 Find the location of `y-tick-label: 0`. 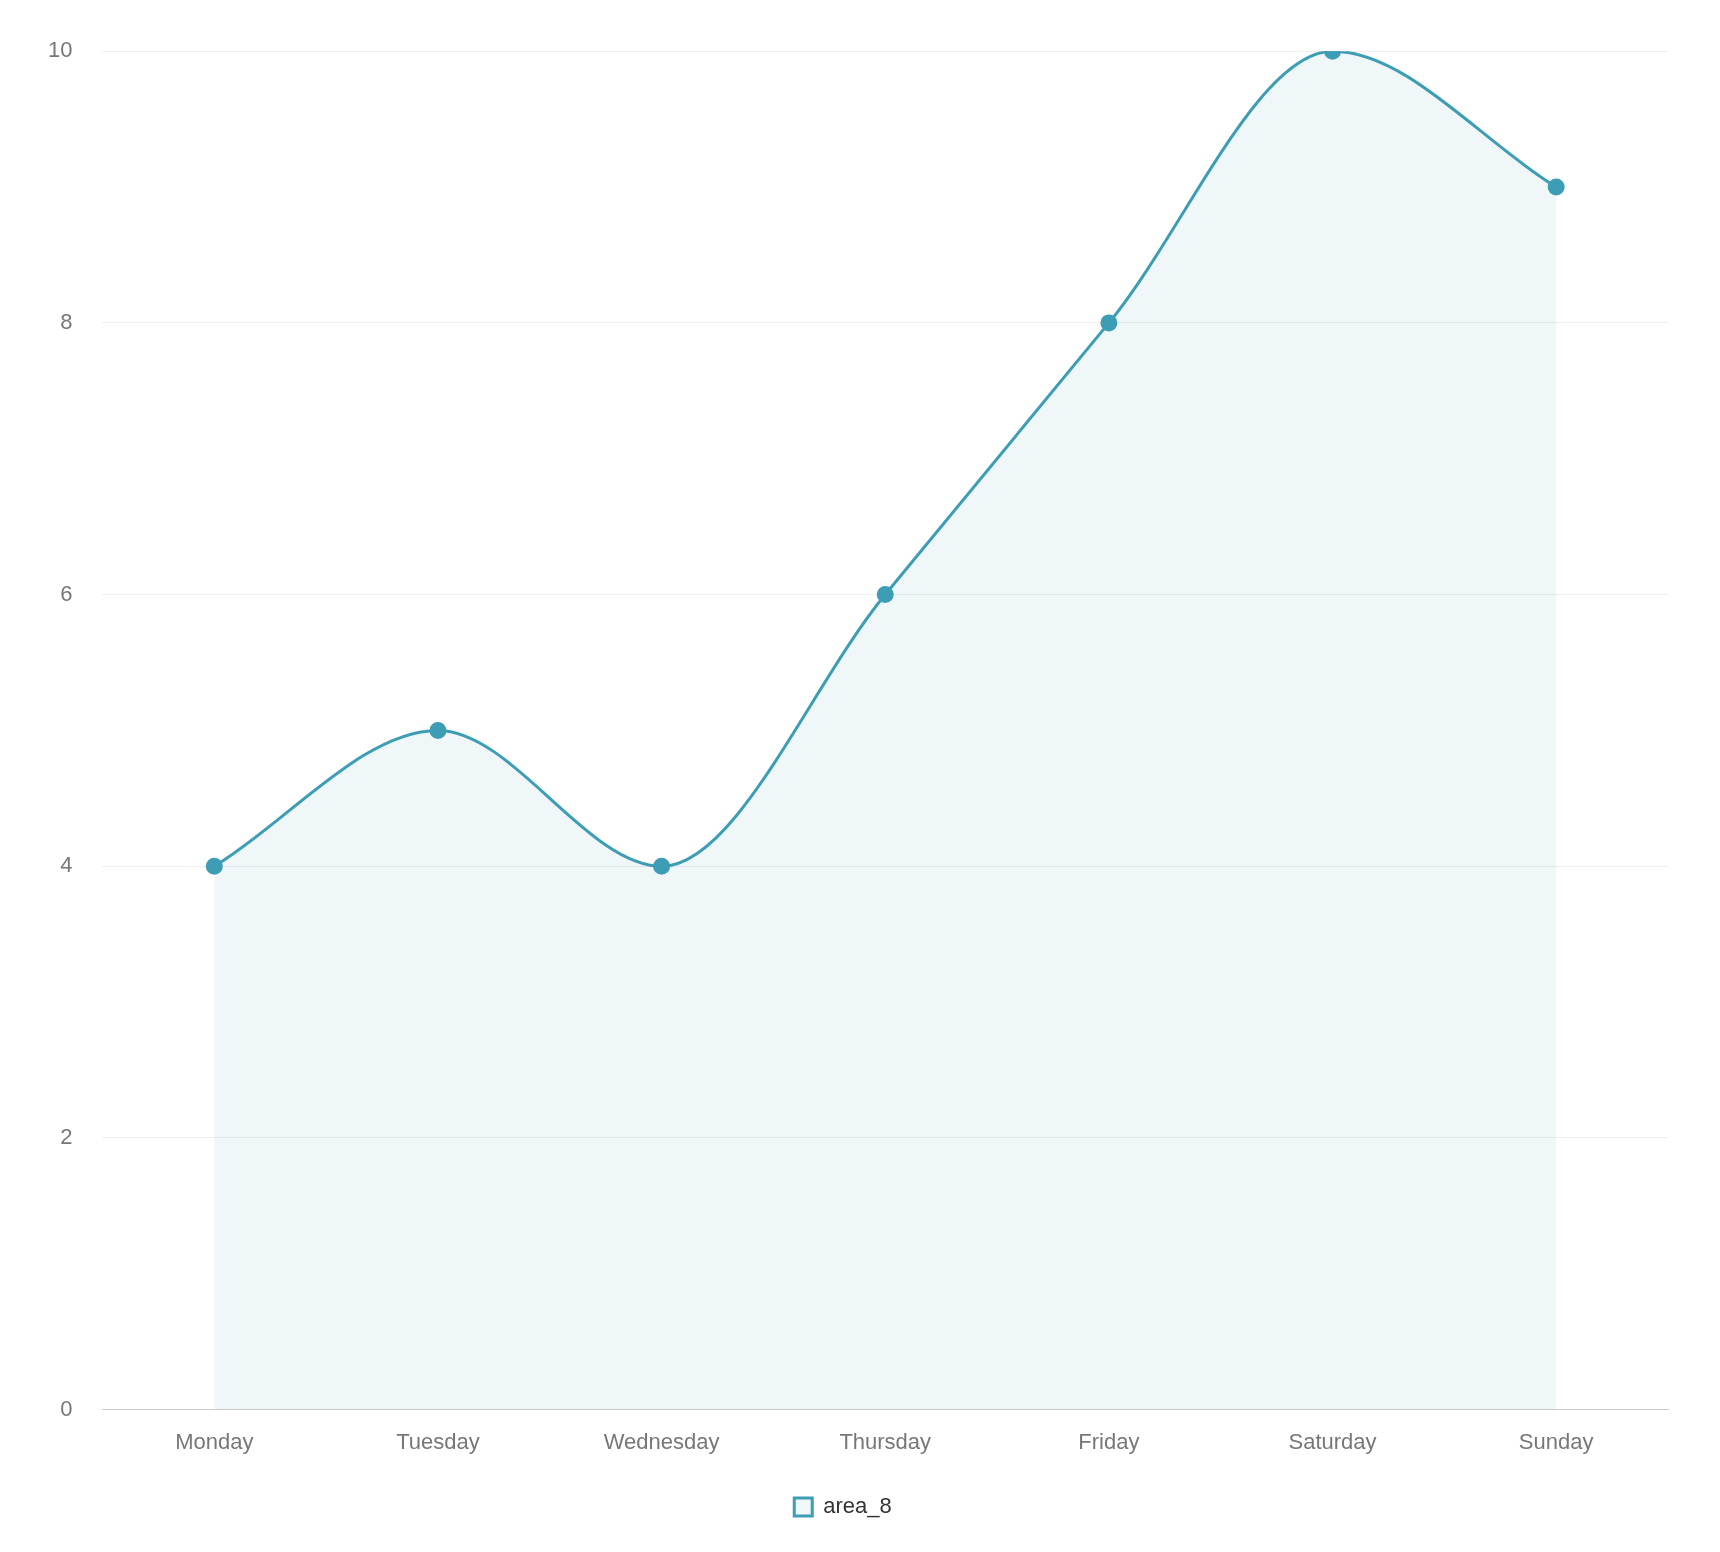

y-tick-label: 0 is located at coordinates (66, 1408).